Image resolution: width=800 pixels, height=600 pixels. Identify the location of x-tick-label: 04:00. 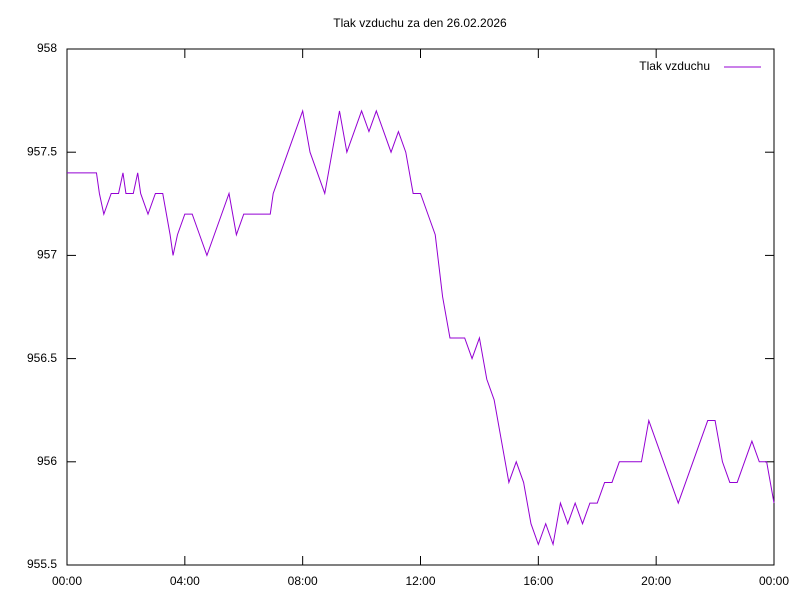
(185, 581).